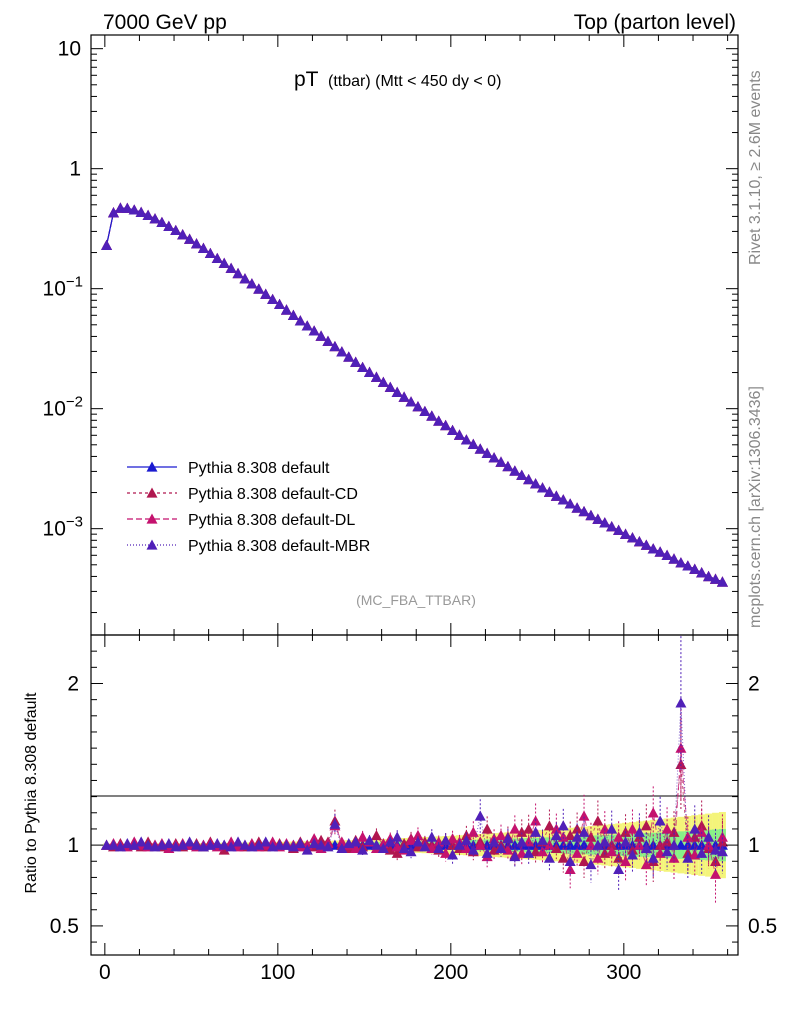 The image size is (786, 1029). I want to click on header-left: 7000 GeV pp, so click(165, 22).